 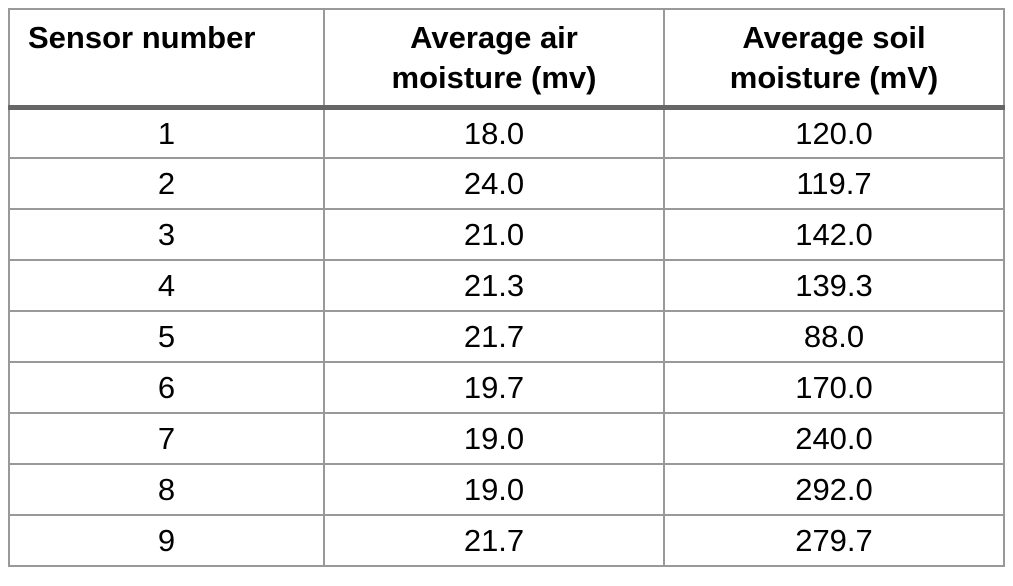 I want to click on cell-air-moisture: 24.0, so click(x=494, y=183).